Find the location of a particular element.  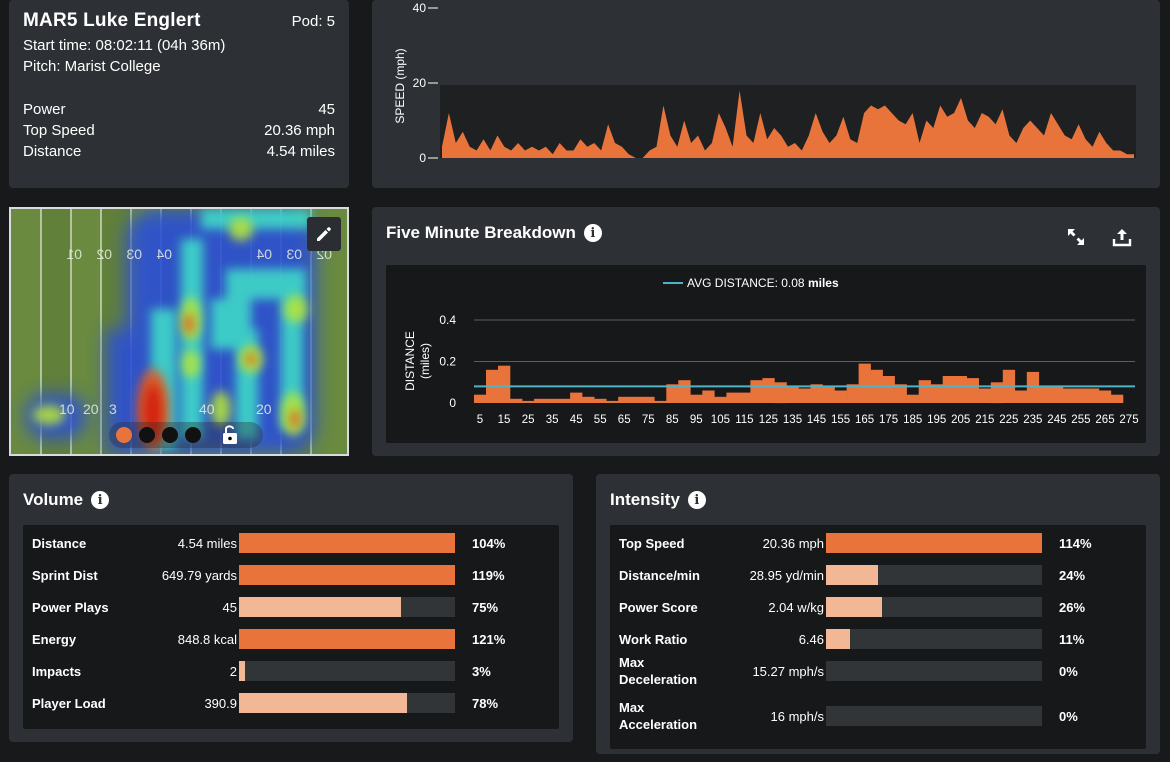

metric-value: 6.46 is located at coordinates (811, 639).